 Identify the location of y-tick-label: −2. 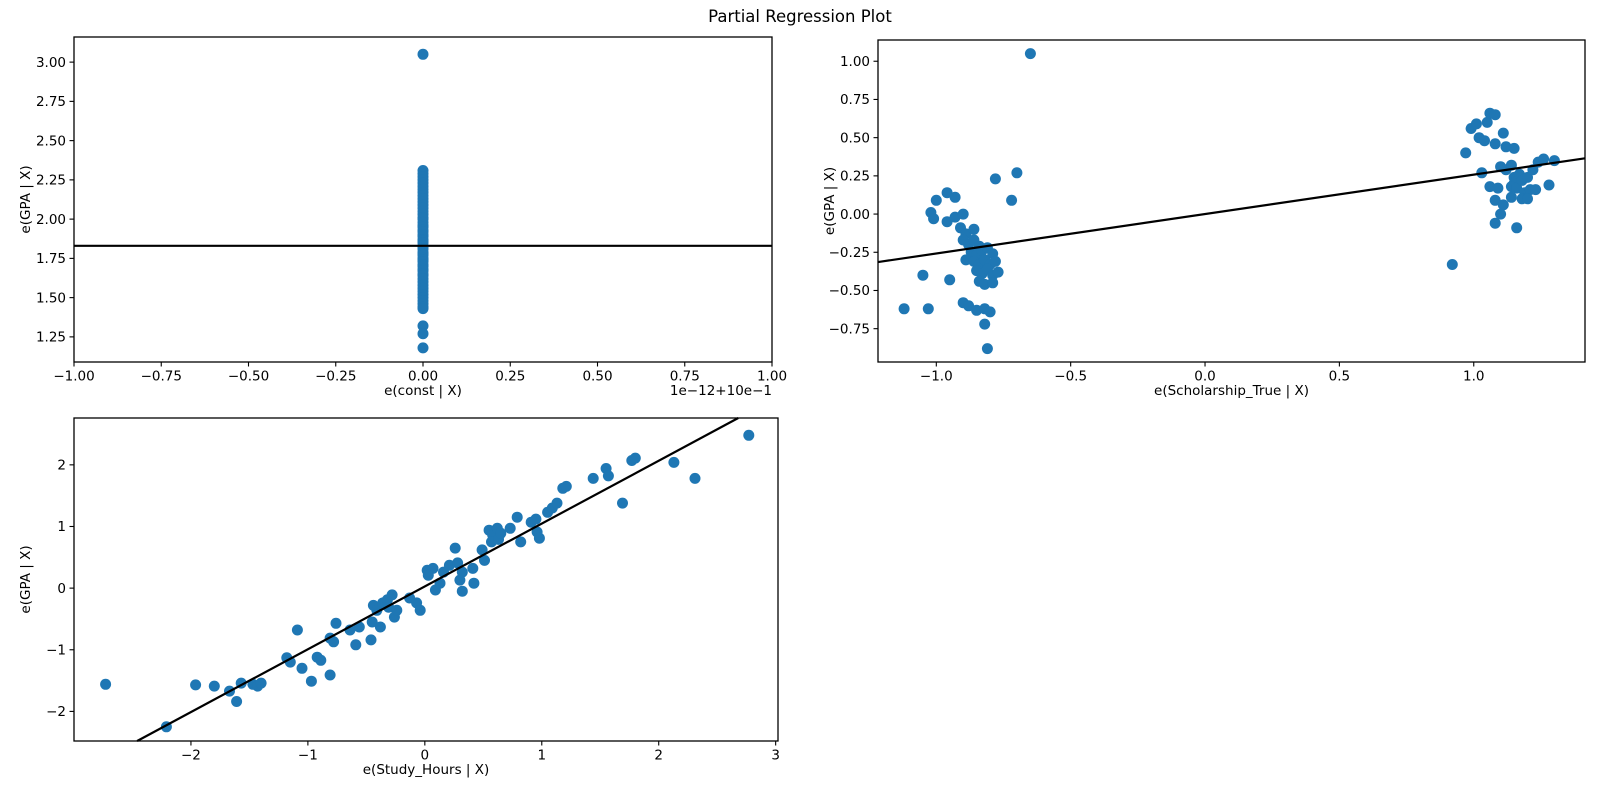
(56, 712).